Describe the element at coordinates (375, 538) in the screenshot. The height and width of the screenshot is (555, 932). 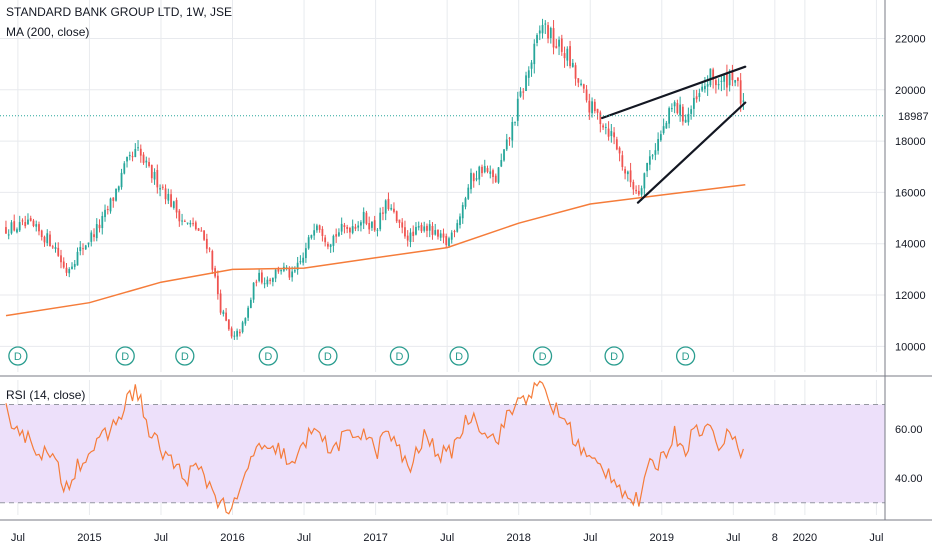
I see `time-tick-label: 2017` at that location.